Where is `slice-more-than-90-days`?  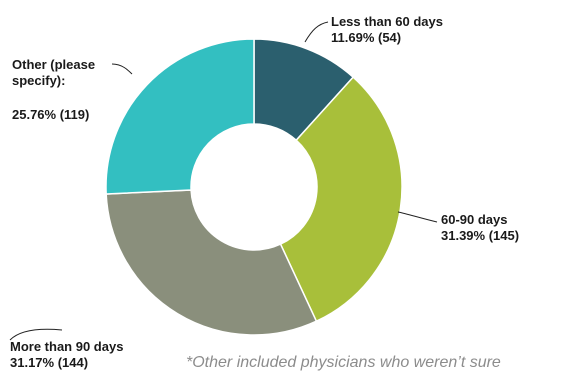 slice-more-than-90-days is located at coordinates (211, 262).